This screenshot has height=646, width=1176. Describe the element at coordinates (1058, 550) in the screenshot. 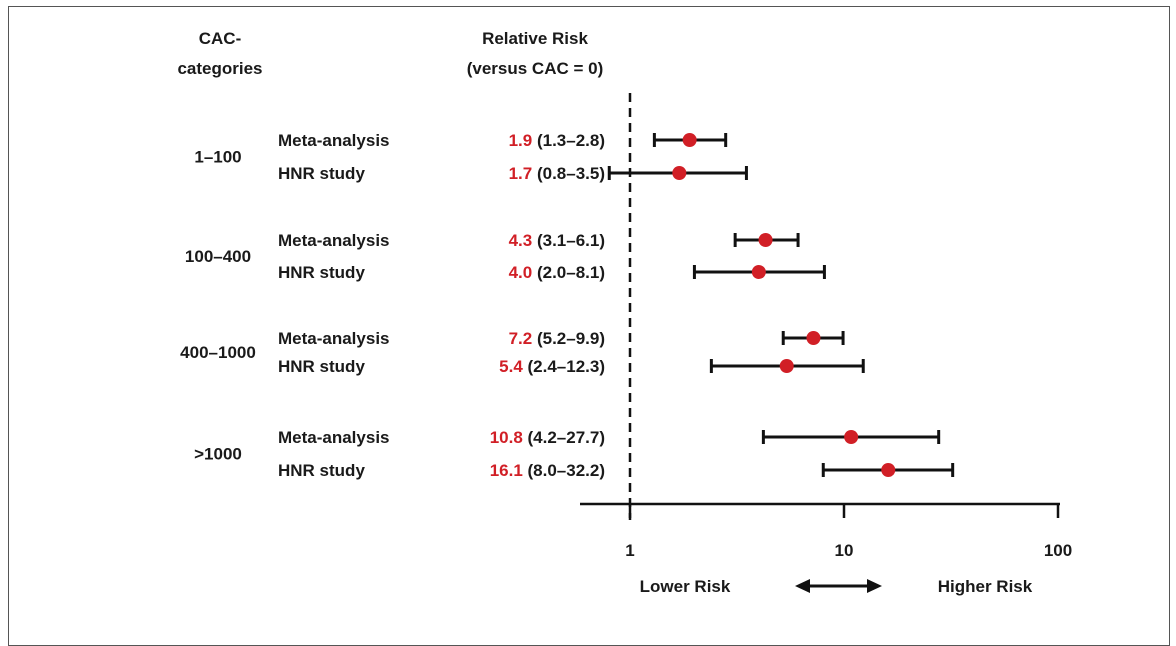

I see `x-tick-label: 100` at that location.